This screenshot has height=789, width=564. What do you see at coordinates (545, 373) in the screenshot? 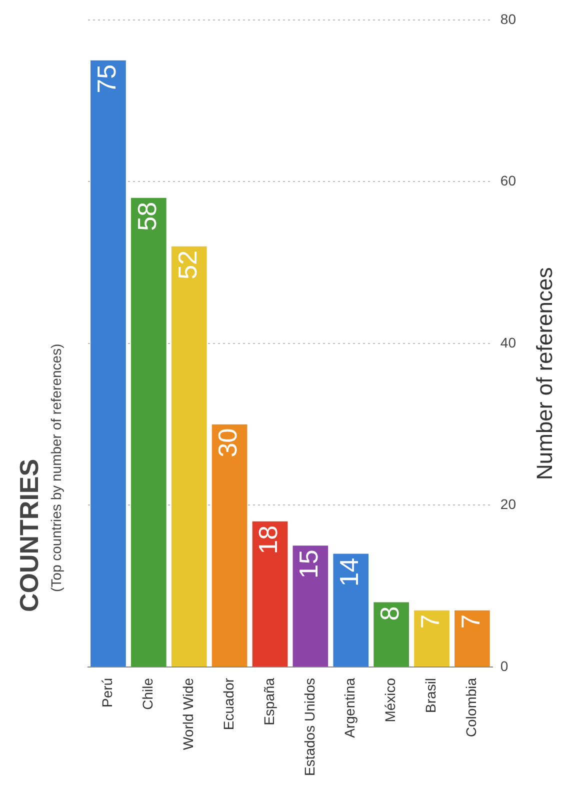
I see `y-axis-title: Number of references` at bounding box center [545, 373].